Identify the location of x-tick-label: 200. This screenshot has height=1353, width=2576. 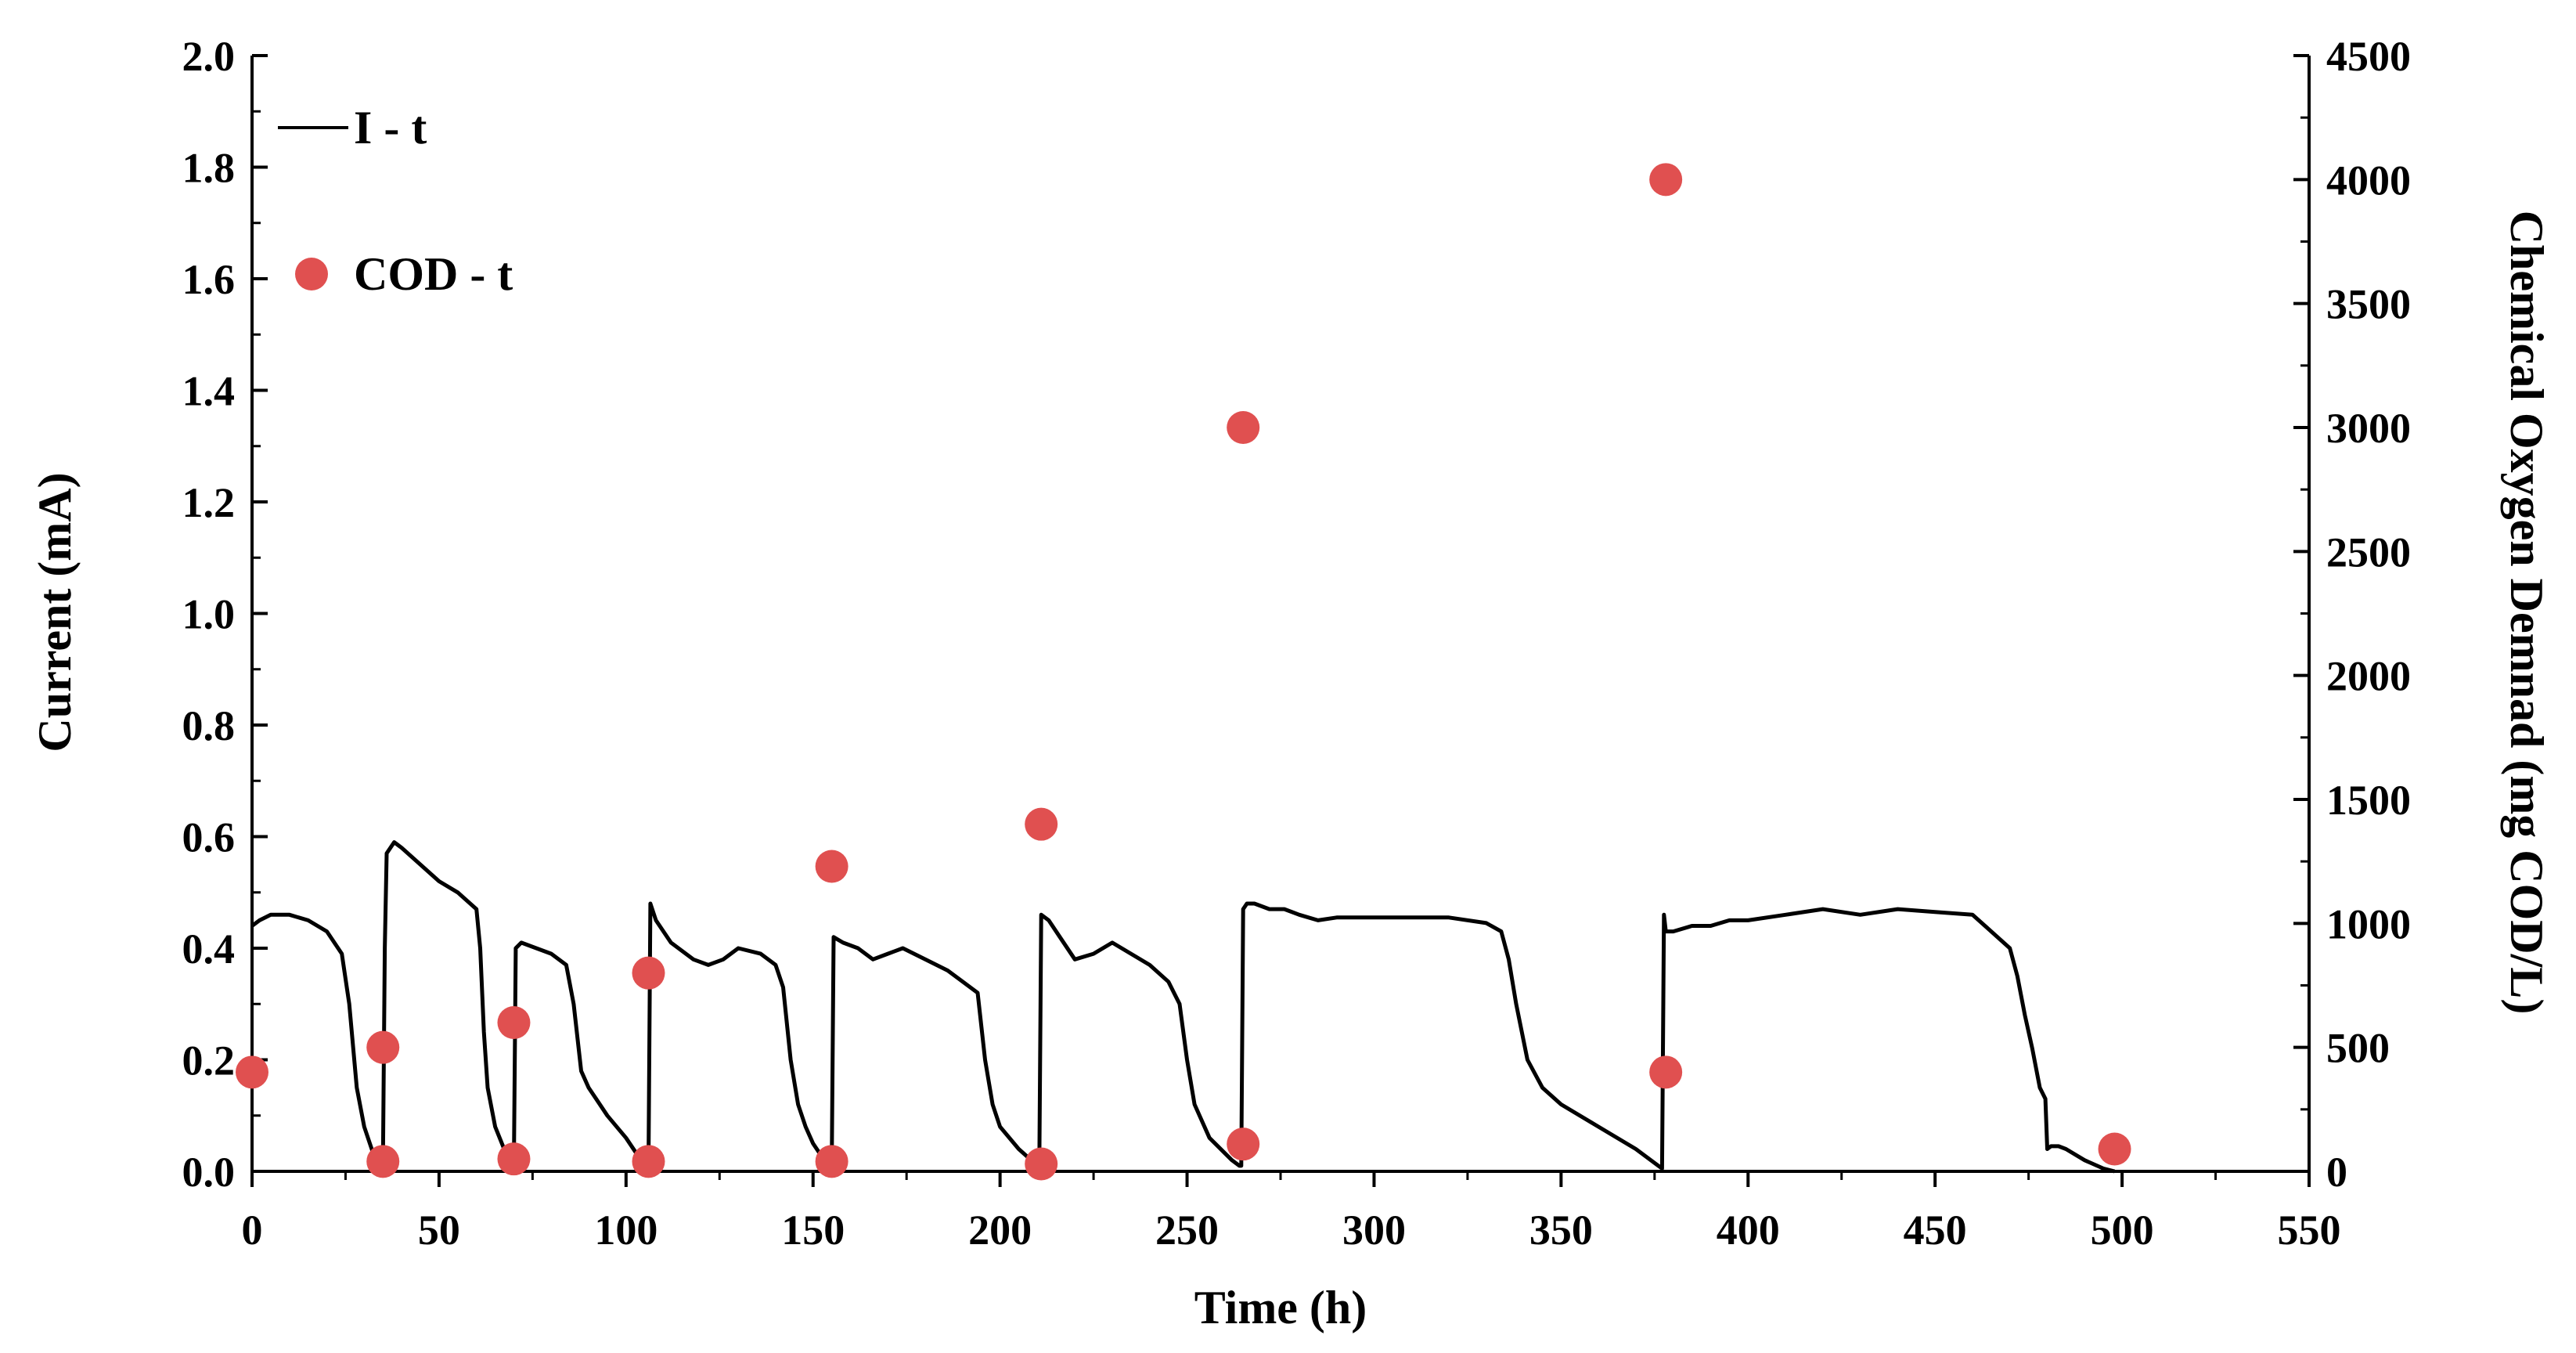
(1000, 1230).